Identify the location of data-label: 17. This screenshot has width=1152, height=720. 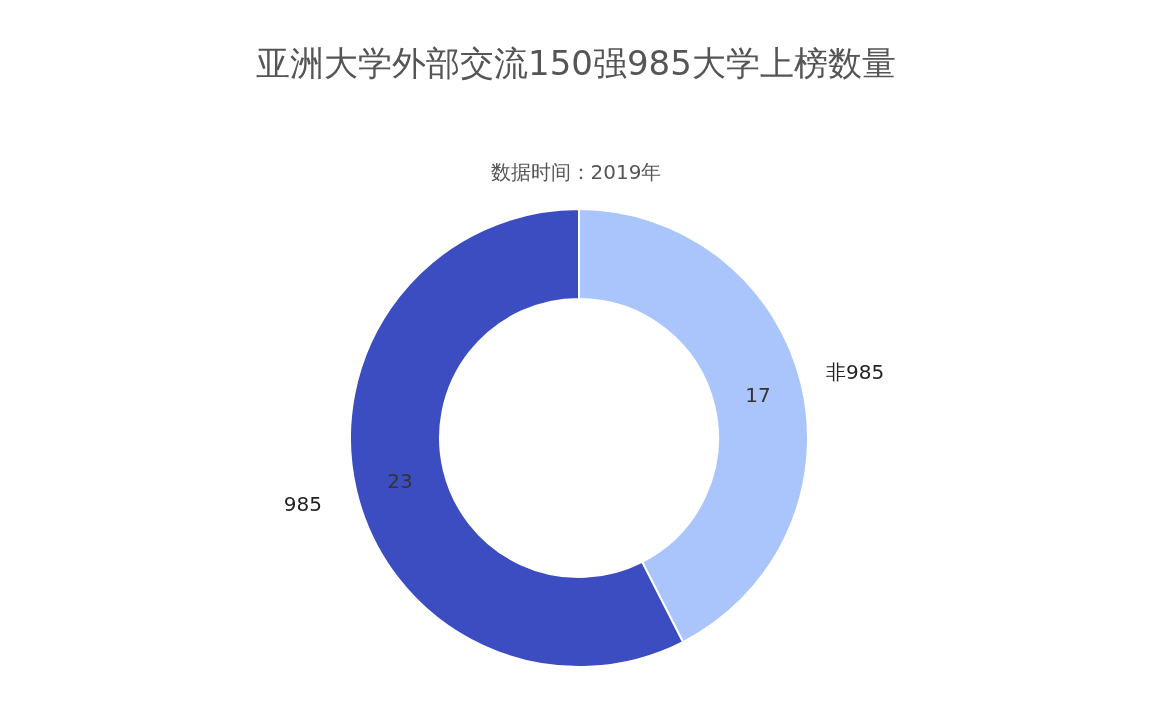
(758, 395).